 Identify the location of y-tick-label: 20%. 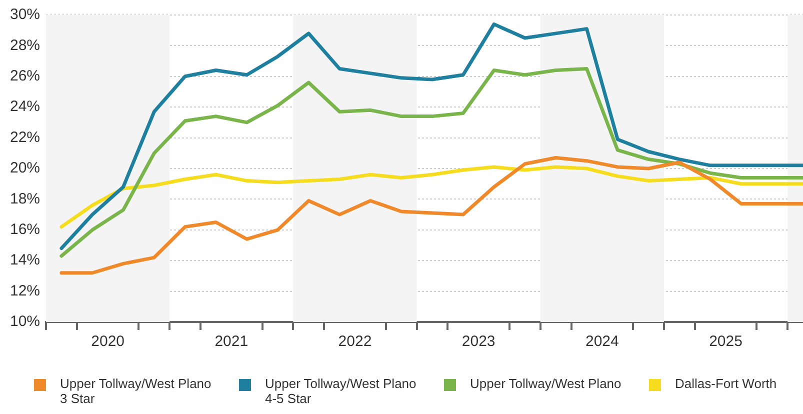
(25, 168).